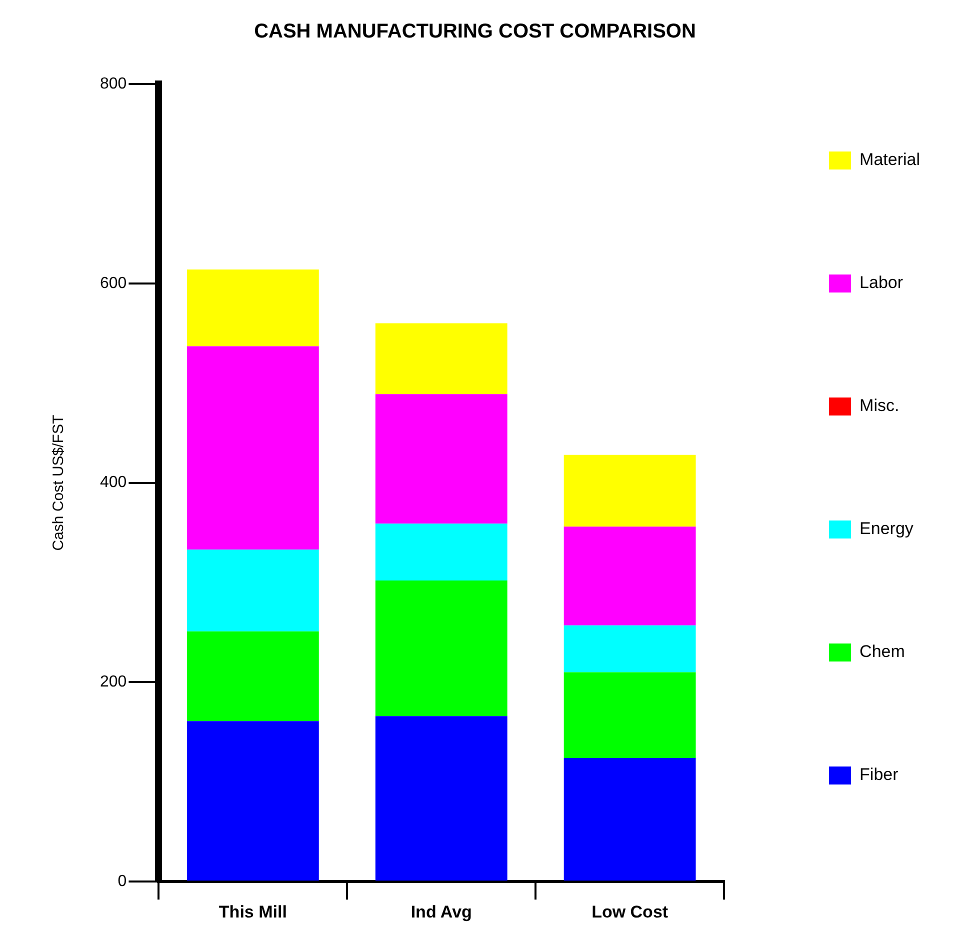 This screenshot has width=970, height=946. What do you see at coordinates (113, 83) in the screenshot?
I see `y-tick-label: 800` at bounding box center [113, 83].